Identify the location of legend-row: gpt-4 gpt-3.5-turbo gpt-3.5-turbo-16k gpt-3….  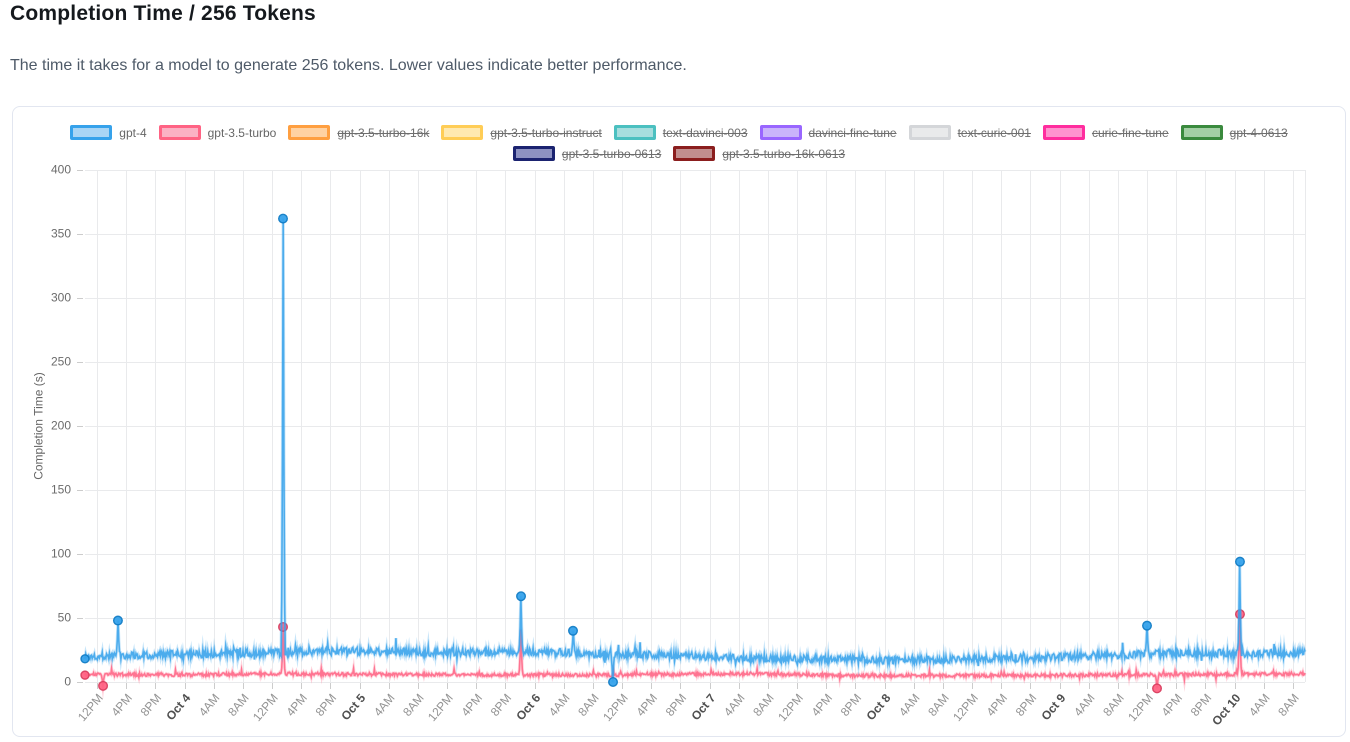
(678, 132).